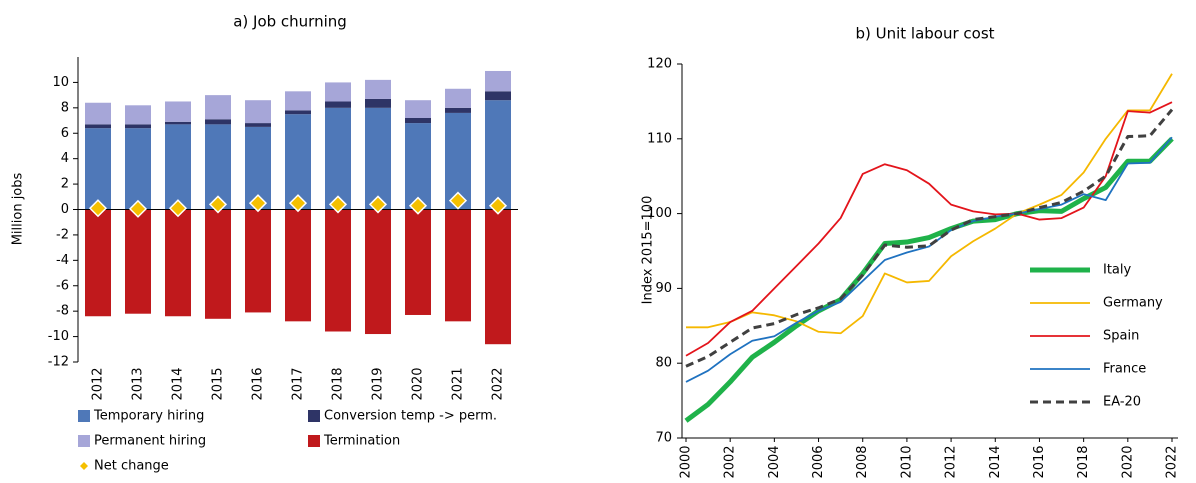  Describe the element at coordinates (924, 34) in the screenshot. I see `chart-title: b) Unit labour cost` at that location.